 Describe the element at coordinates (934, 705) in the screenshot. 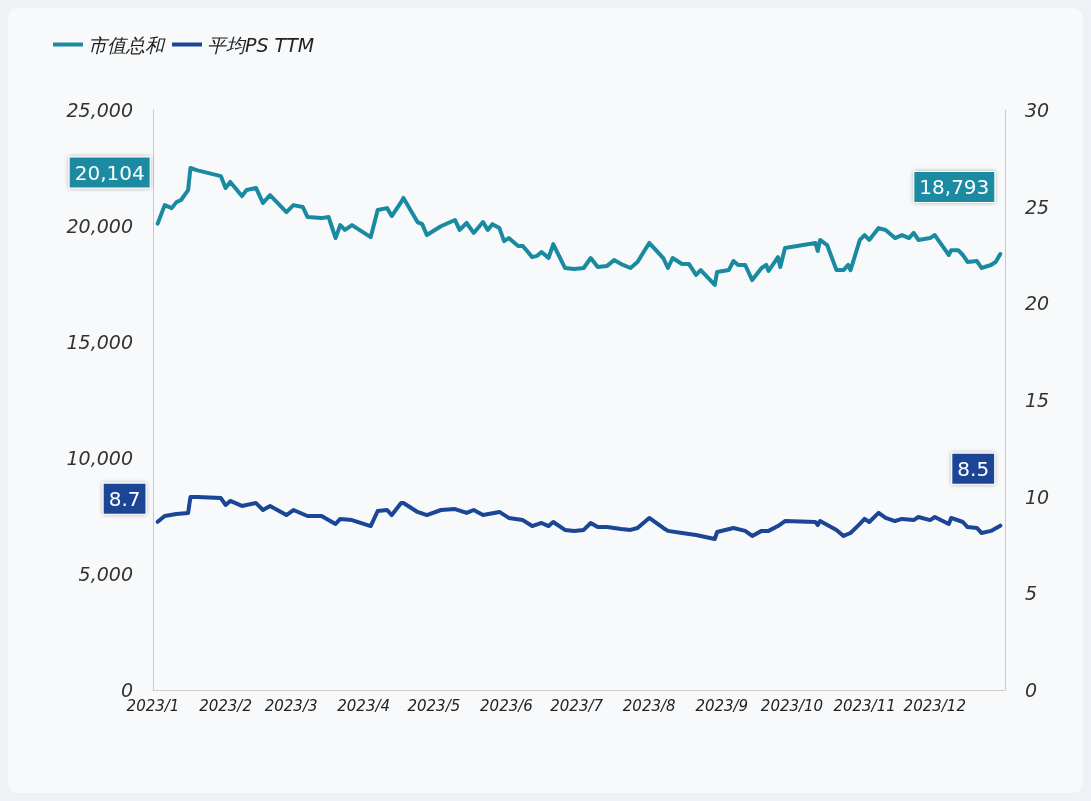

I see `x-tick-label: 2023/12` at that location.